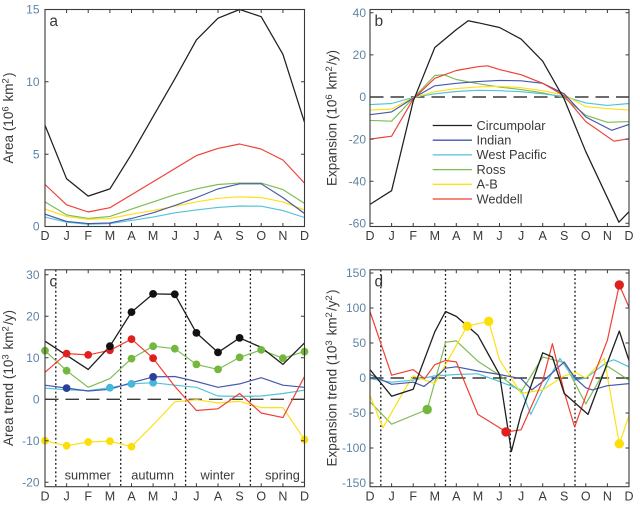  What do you see at coordinates (354, 448) in the screenshot?
I see `svg-text: -100` at bounding box center [354, 448].